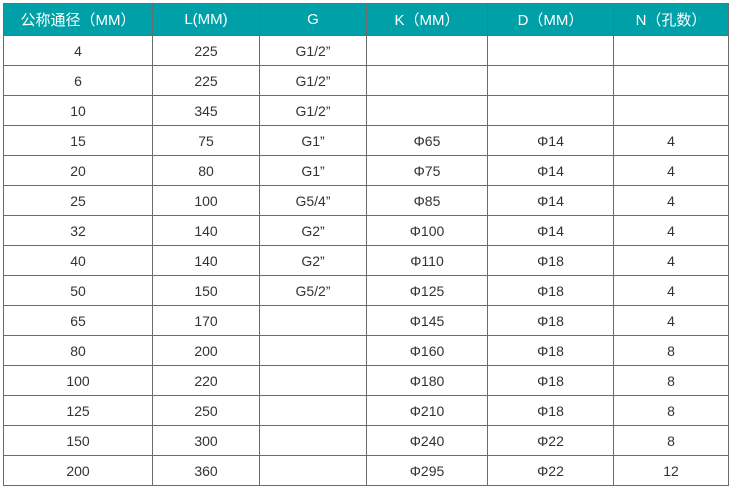 The height and width of the screenshot is (488, 732). What do you see at coordinates (78, 290) in the screenshot?
I see `table-cell: 50` at bounding box center [78, 290].